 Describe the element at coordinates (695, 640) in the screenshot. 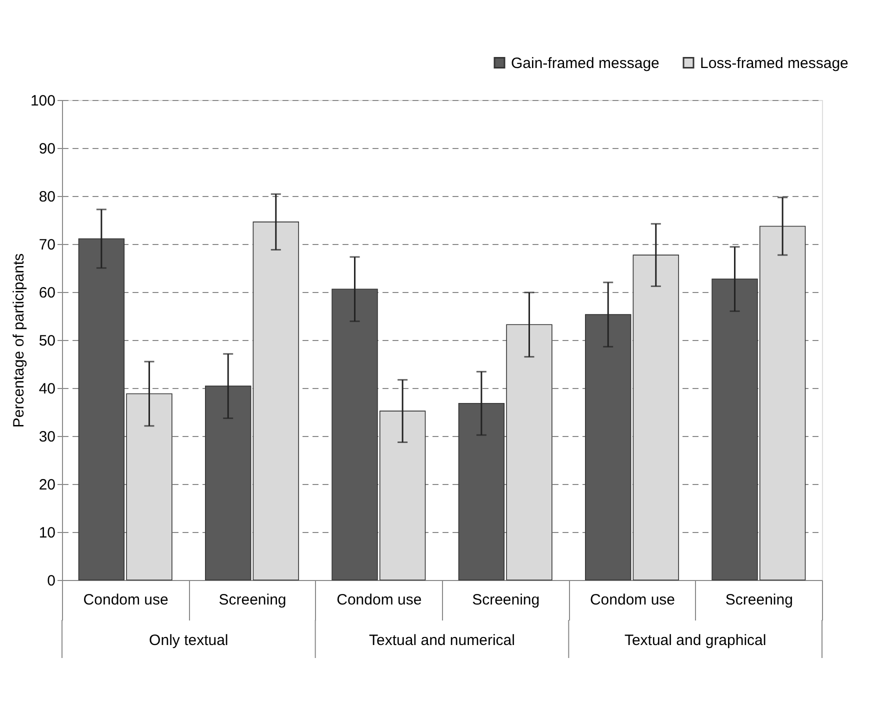

I see `text: Textual and graphical` at that location.